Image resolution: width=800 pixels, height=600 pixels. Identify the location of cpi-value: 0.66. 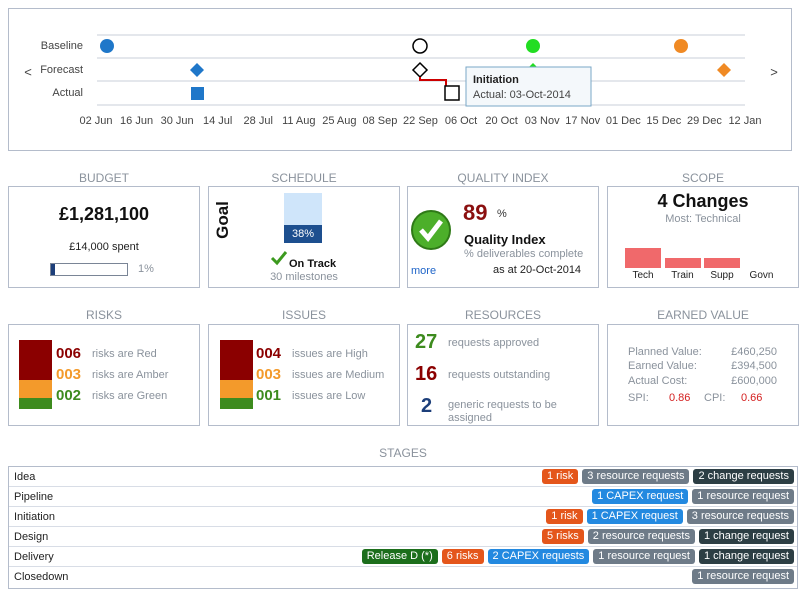
(752, 398).